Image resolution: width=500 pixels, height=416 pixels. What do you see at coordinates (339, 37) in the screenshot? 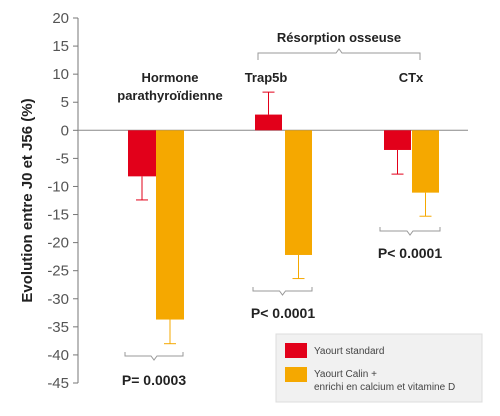
I see `bracket-label: Résorption osseuse` at bounding box center [339, 37].